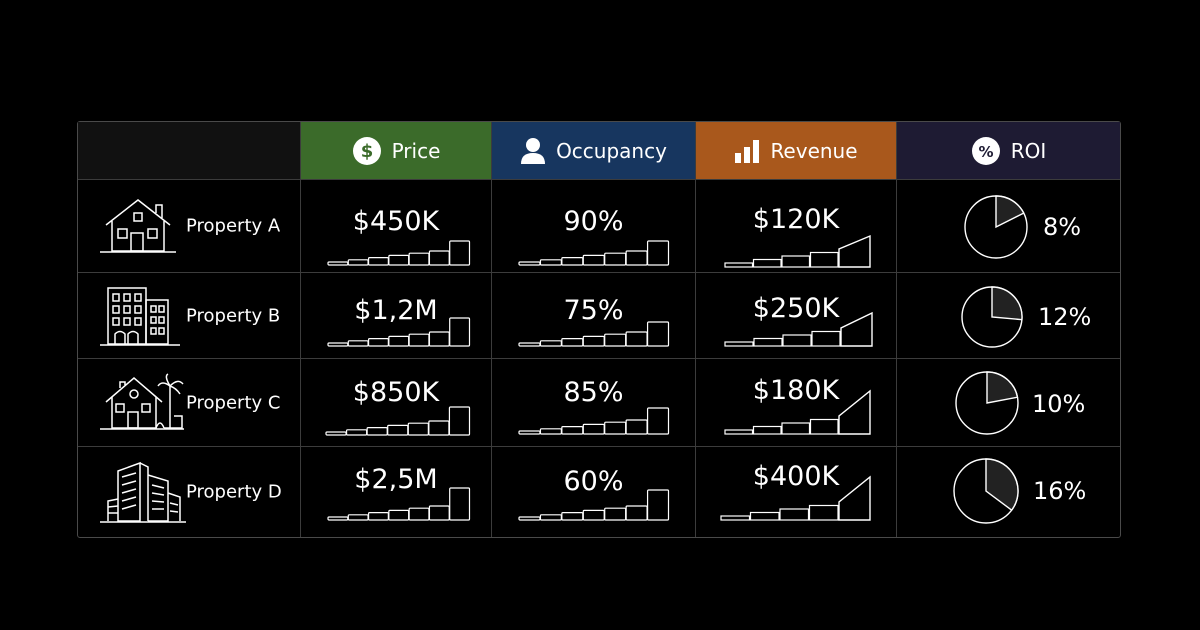 This screenshot has width=1200, height=630. What do you see at coordinates (856, 329) in the screenshot?
I see `trend-wedge` at bounding box center [856, 329].